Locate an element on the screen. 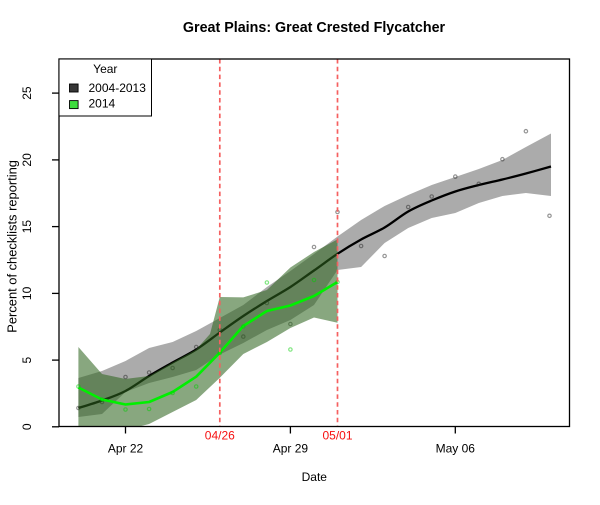 The height and width of the screenshot is (505, 600). svg-text: Apr 29 is located at coordinates (291, 449).